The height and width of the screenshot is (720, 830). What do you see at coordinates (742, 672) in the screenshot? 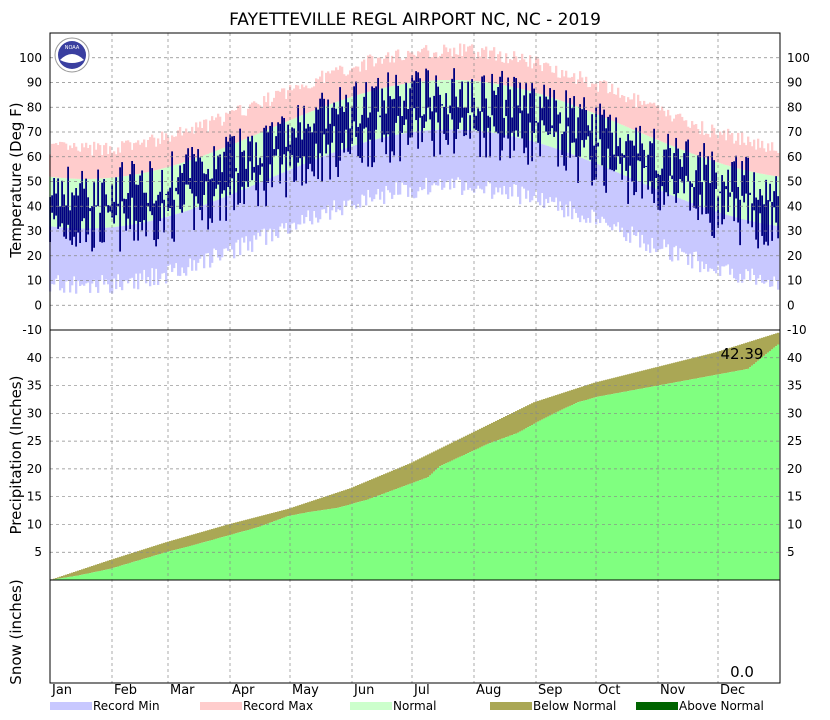
I see `snow-total-label: 0.0` at bounding box center [742, 672].